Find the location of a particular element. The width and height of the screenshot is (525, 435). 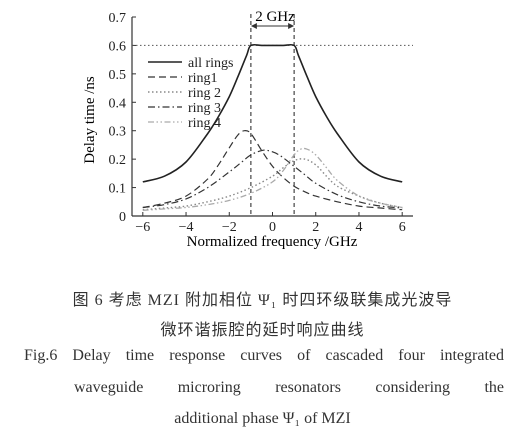

y-tick-label: 0.3 is located at coordinates (118, 132).